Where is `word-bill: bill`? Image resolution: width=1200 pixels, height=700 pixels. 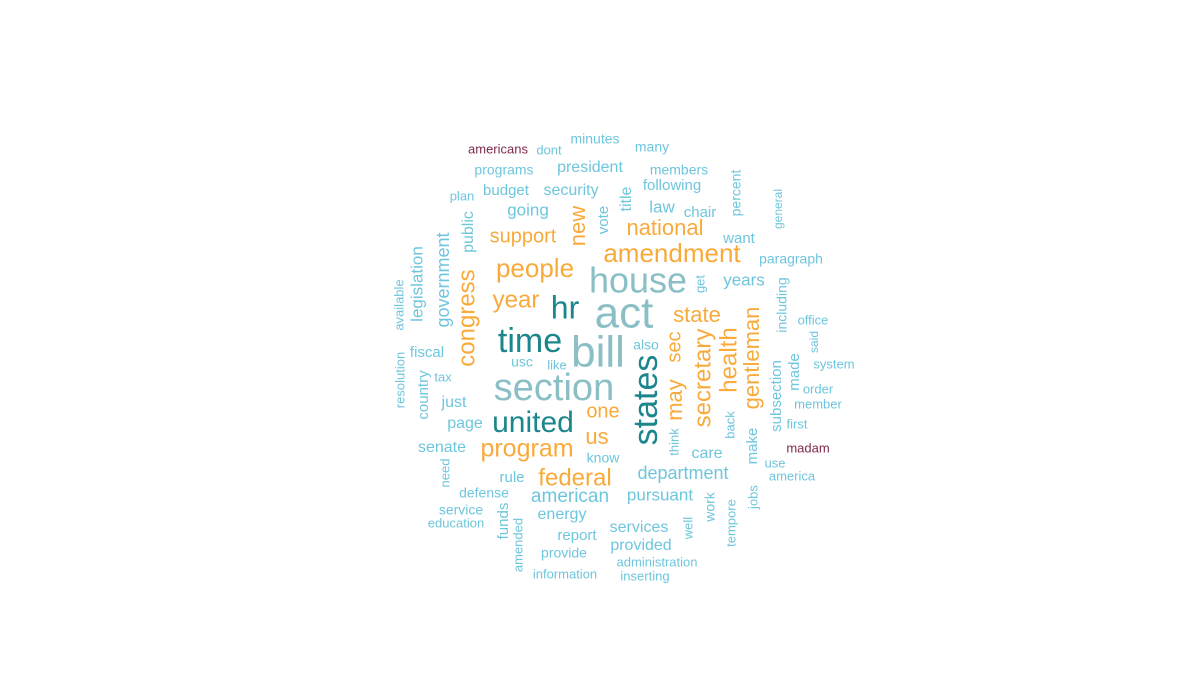
word-bill: bill is located at coordinates (598, 352).